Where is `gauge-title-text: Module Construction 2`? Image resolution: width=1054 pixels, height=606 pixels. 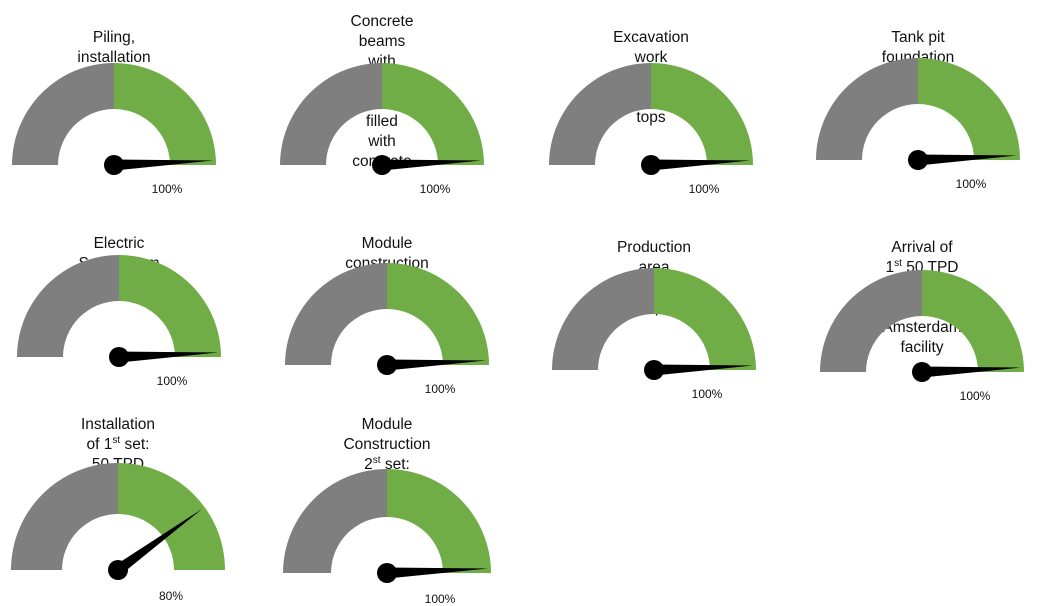
gauge-title-text: Module Construction 2 is located at coordinates (387, 444).